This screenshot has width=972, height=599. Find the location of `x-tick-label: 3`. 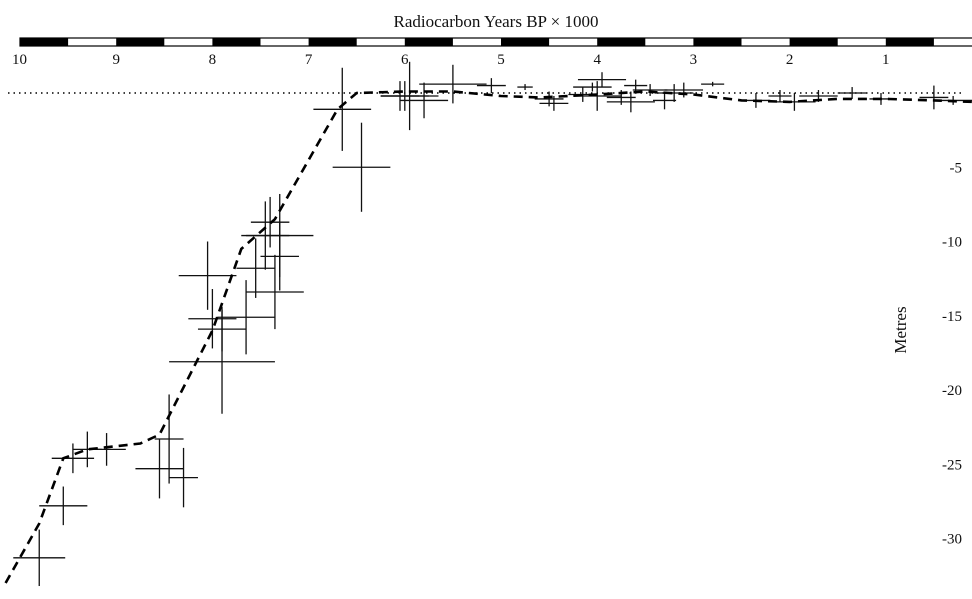

x-tick-label: 3 is located at coordinates (694, 60).